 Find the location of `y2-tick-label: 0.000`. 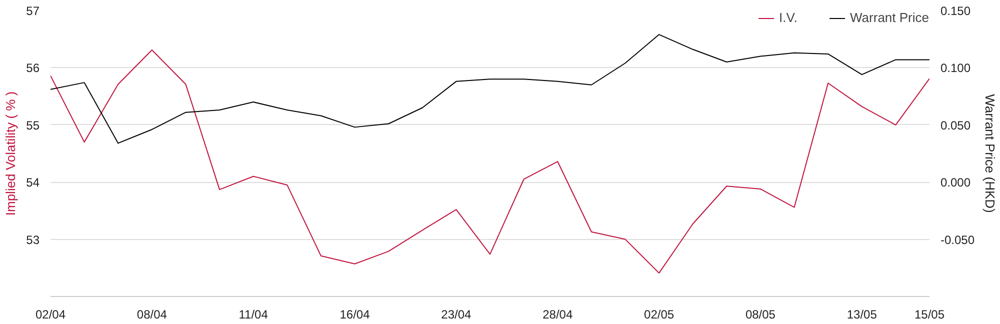

y2-tick-label: 0.000 is located at coordinates (955, 183).